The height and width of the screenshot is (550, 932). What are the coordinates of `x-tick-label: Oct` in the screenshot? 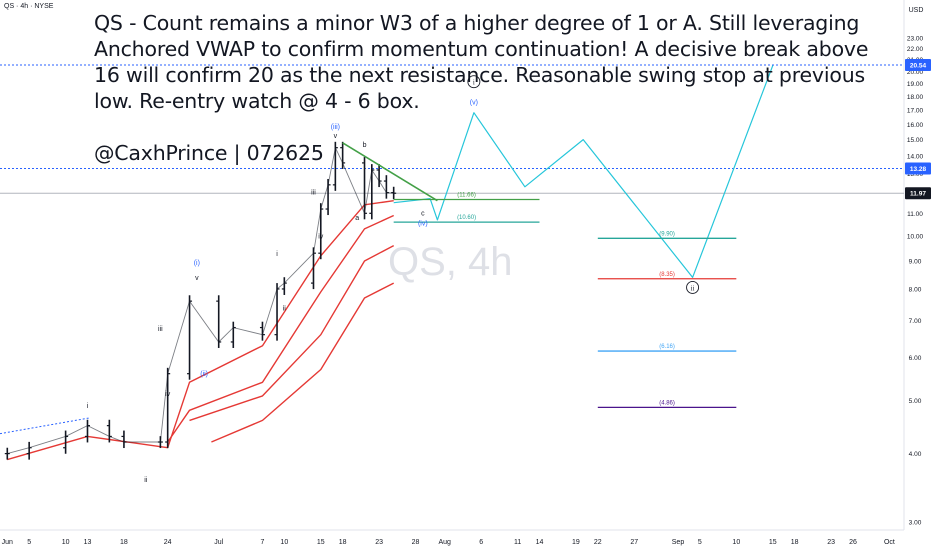 It's located at (889, 542).